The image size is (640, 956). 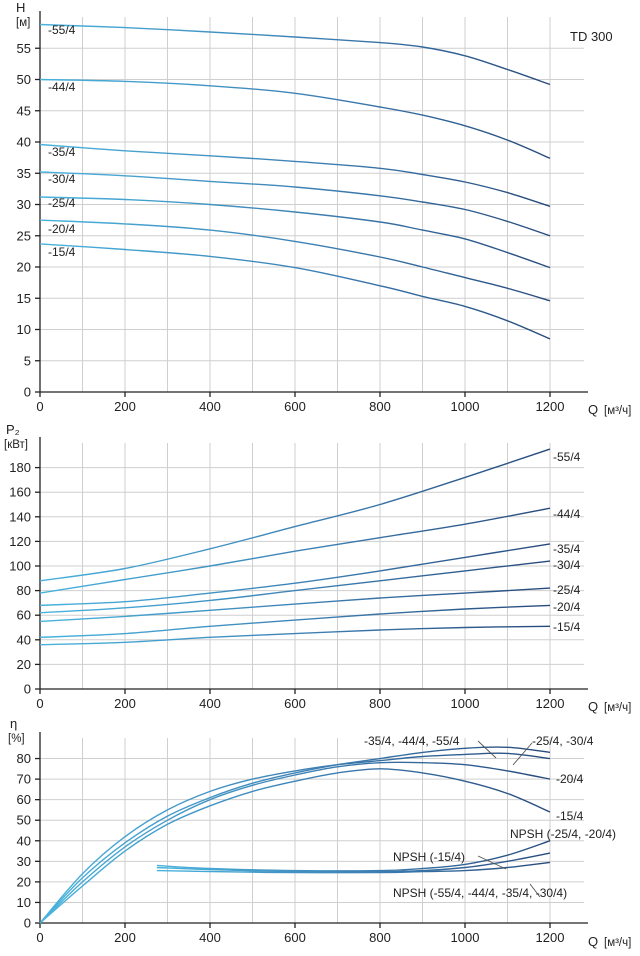 What do you see at coordinates (24, 235) in the screenshot?
I see `y-tick-label: 25` at bounding box center [24, 235].